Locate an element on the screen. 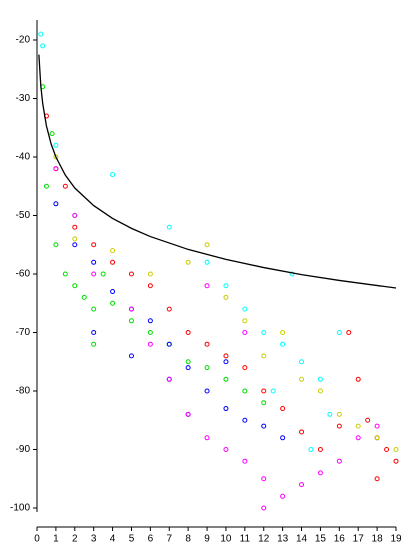 The width and height of the screenshot is (414, 550). x-tick-label: 3 is located at coordinates (94, 539).